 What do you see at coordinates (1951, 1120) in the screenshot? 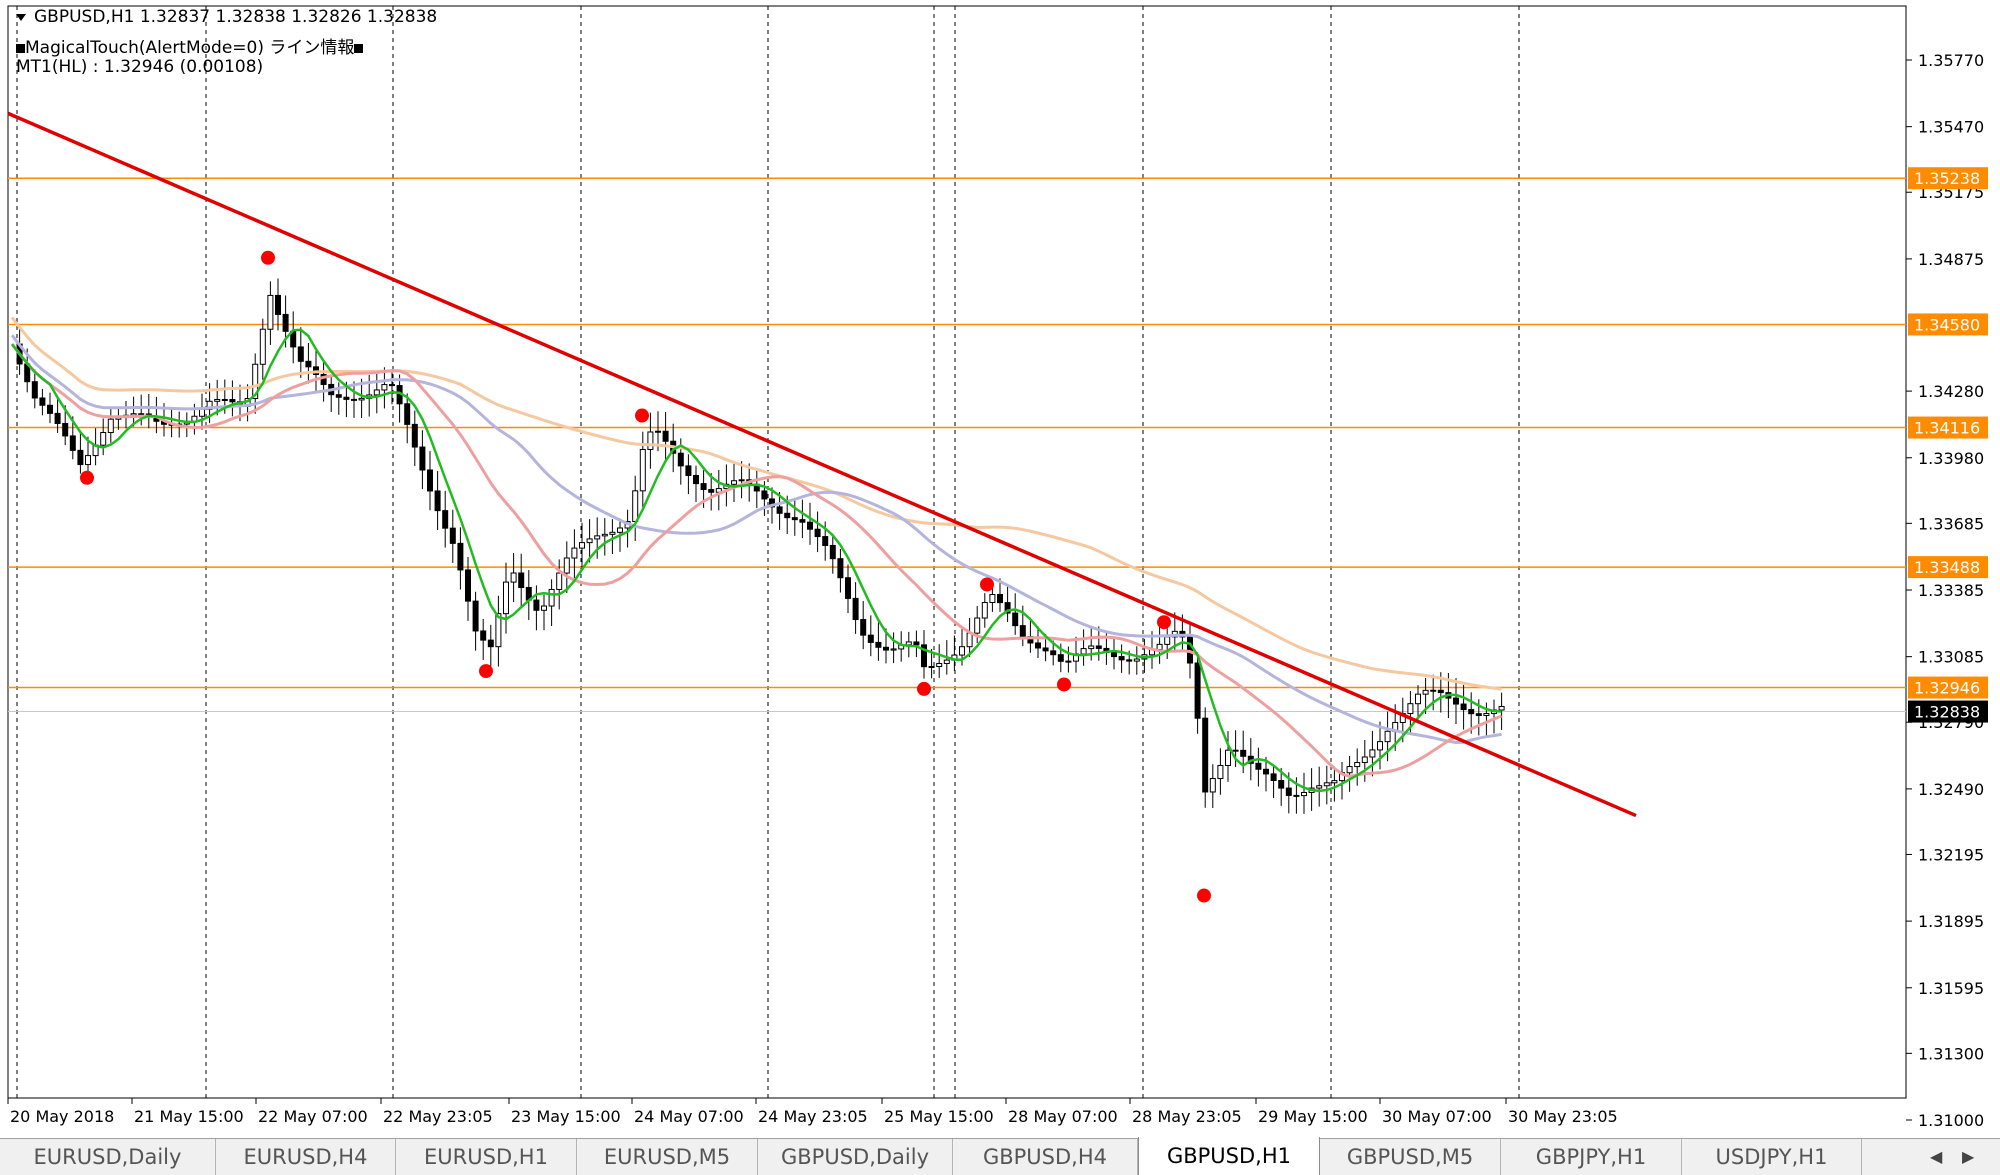
I see `price-tick-label: 1.31000` at bounding box center [1951, 1120].